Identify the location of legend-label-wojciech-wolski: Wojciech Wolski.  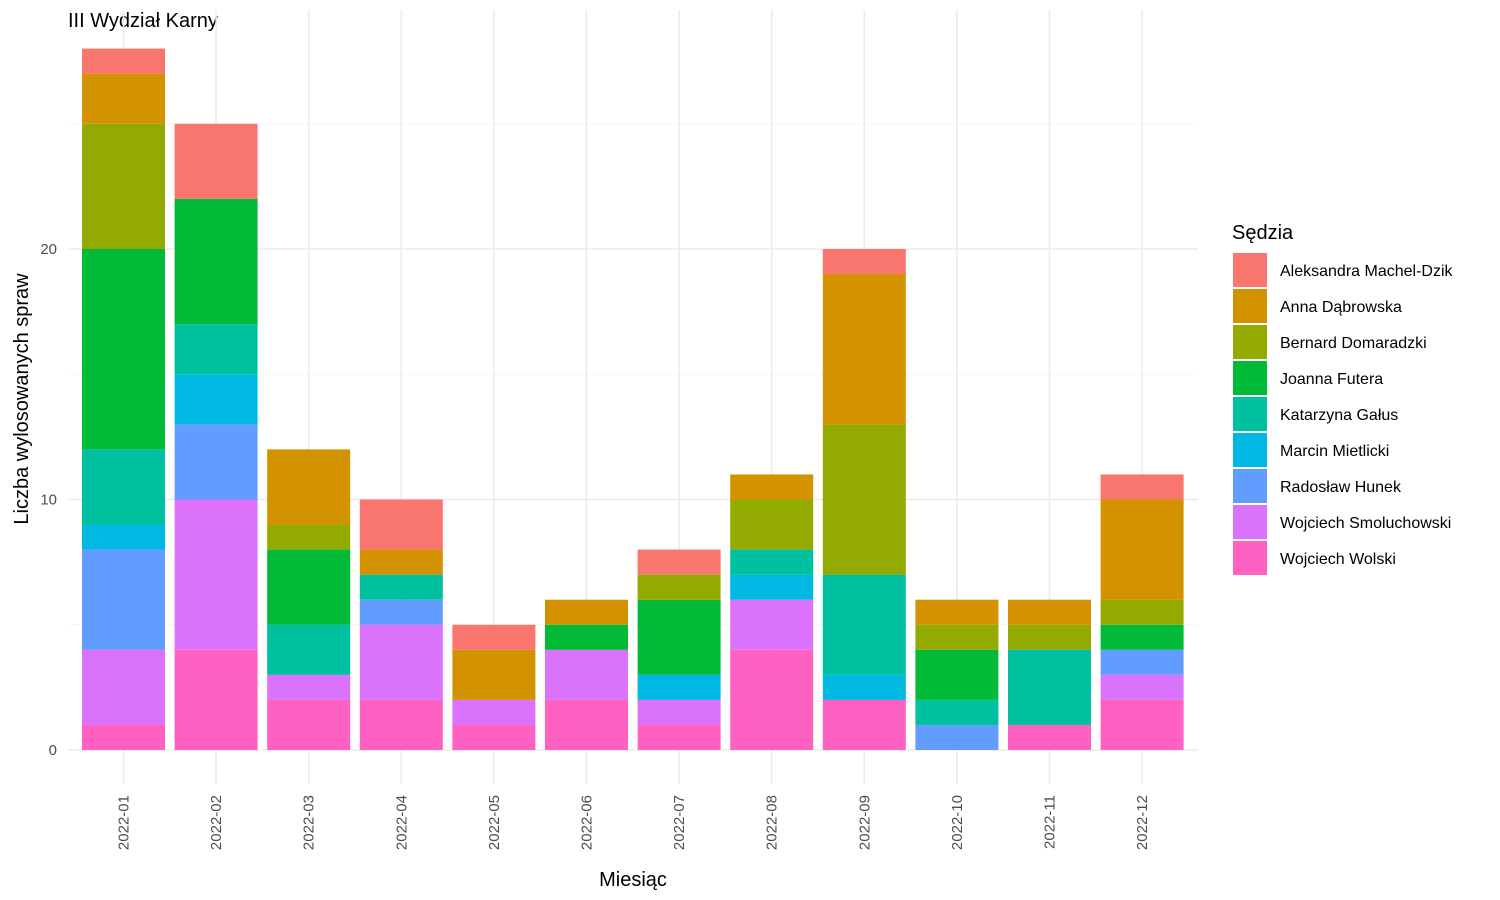
(1338, 559).